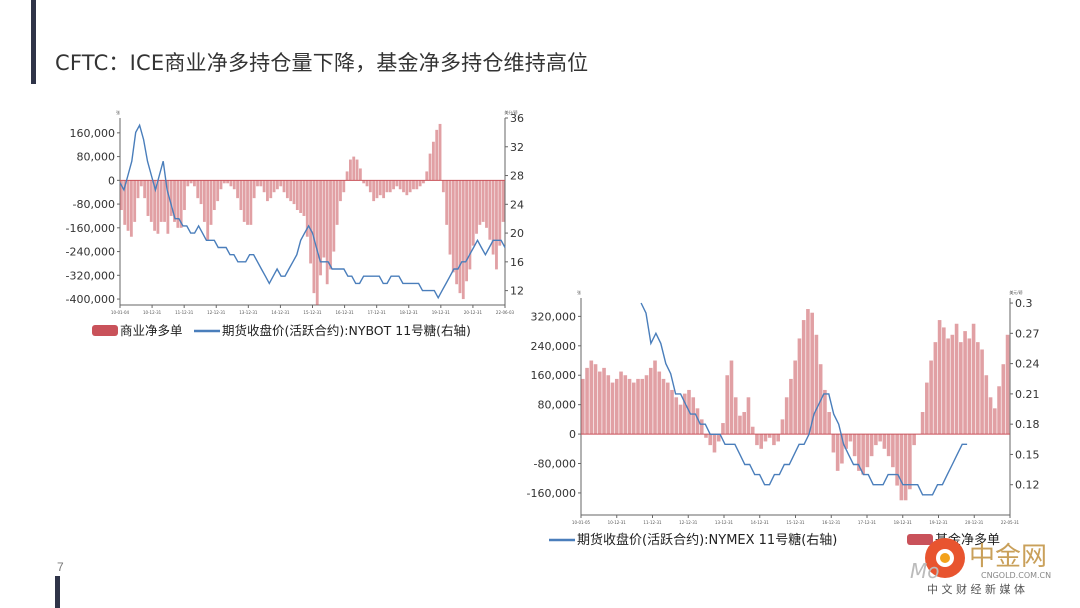  I want to click on left-unit-label: 张, so click(118, 112).